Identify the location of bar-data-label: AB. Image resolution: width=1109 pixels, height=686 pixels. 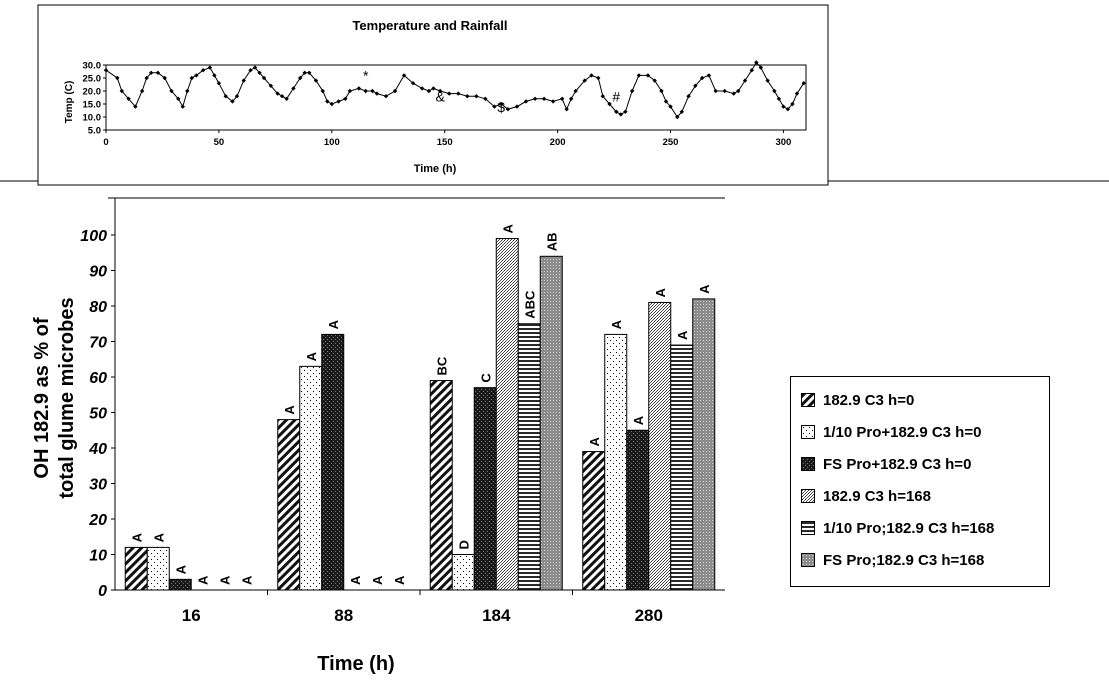
(551, 242).